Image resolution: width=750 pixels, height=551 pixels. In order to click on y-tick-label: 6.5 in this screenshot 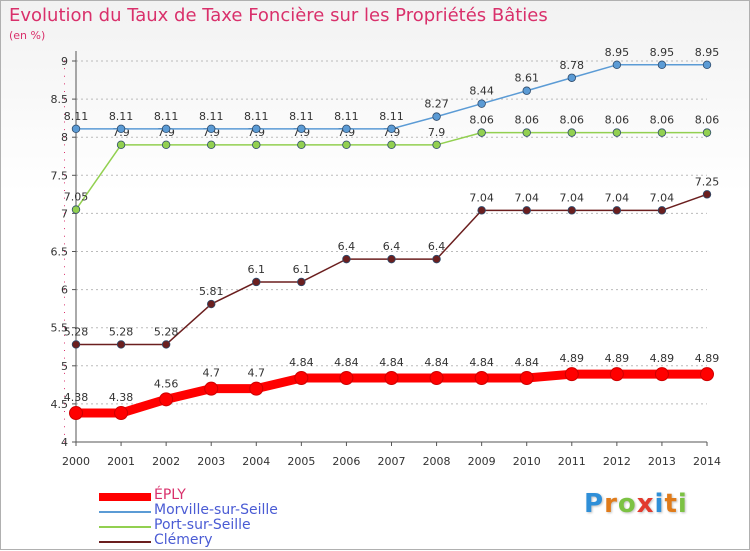, I will do `click(60, 252)`.